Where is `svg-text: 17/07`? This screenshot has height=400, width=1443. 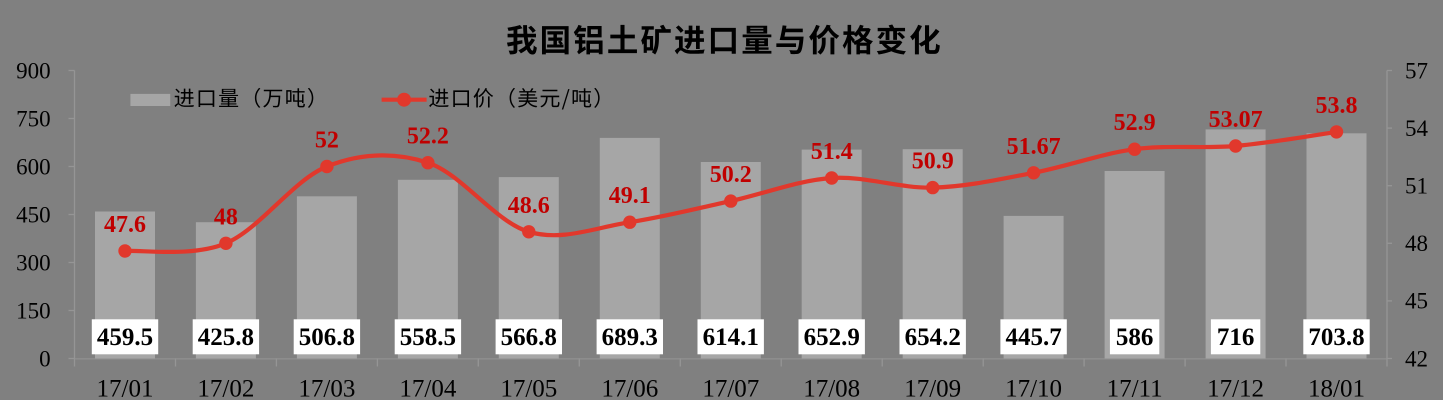 svg-text: 17/07 is located at coordinates (730, 388).